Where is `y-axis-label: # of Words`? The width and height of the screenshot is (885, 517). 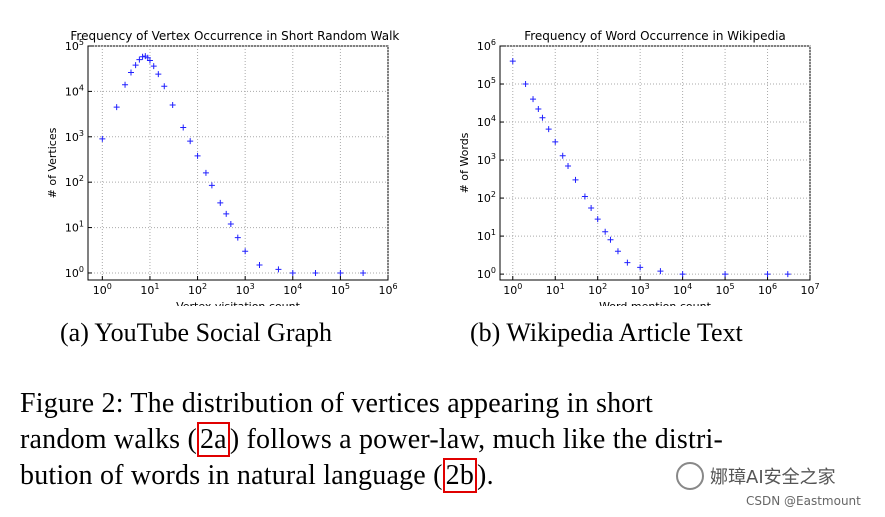 y-axis-label: # of Words is located at coordinates (464, 162).